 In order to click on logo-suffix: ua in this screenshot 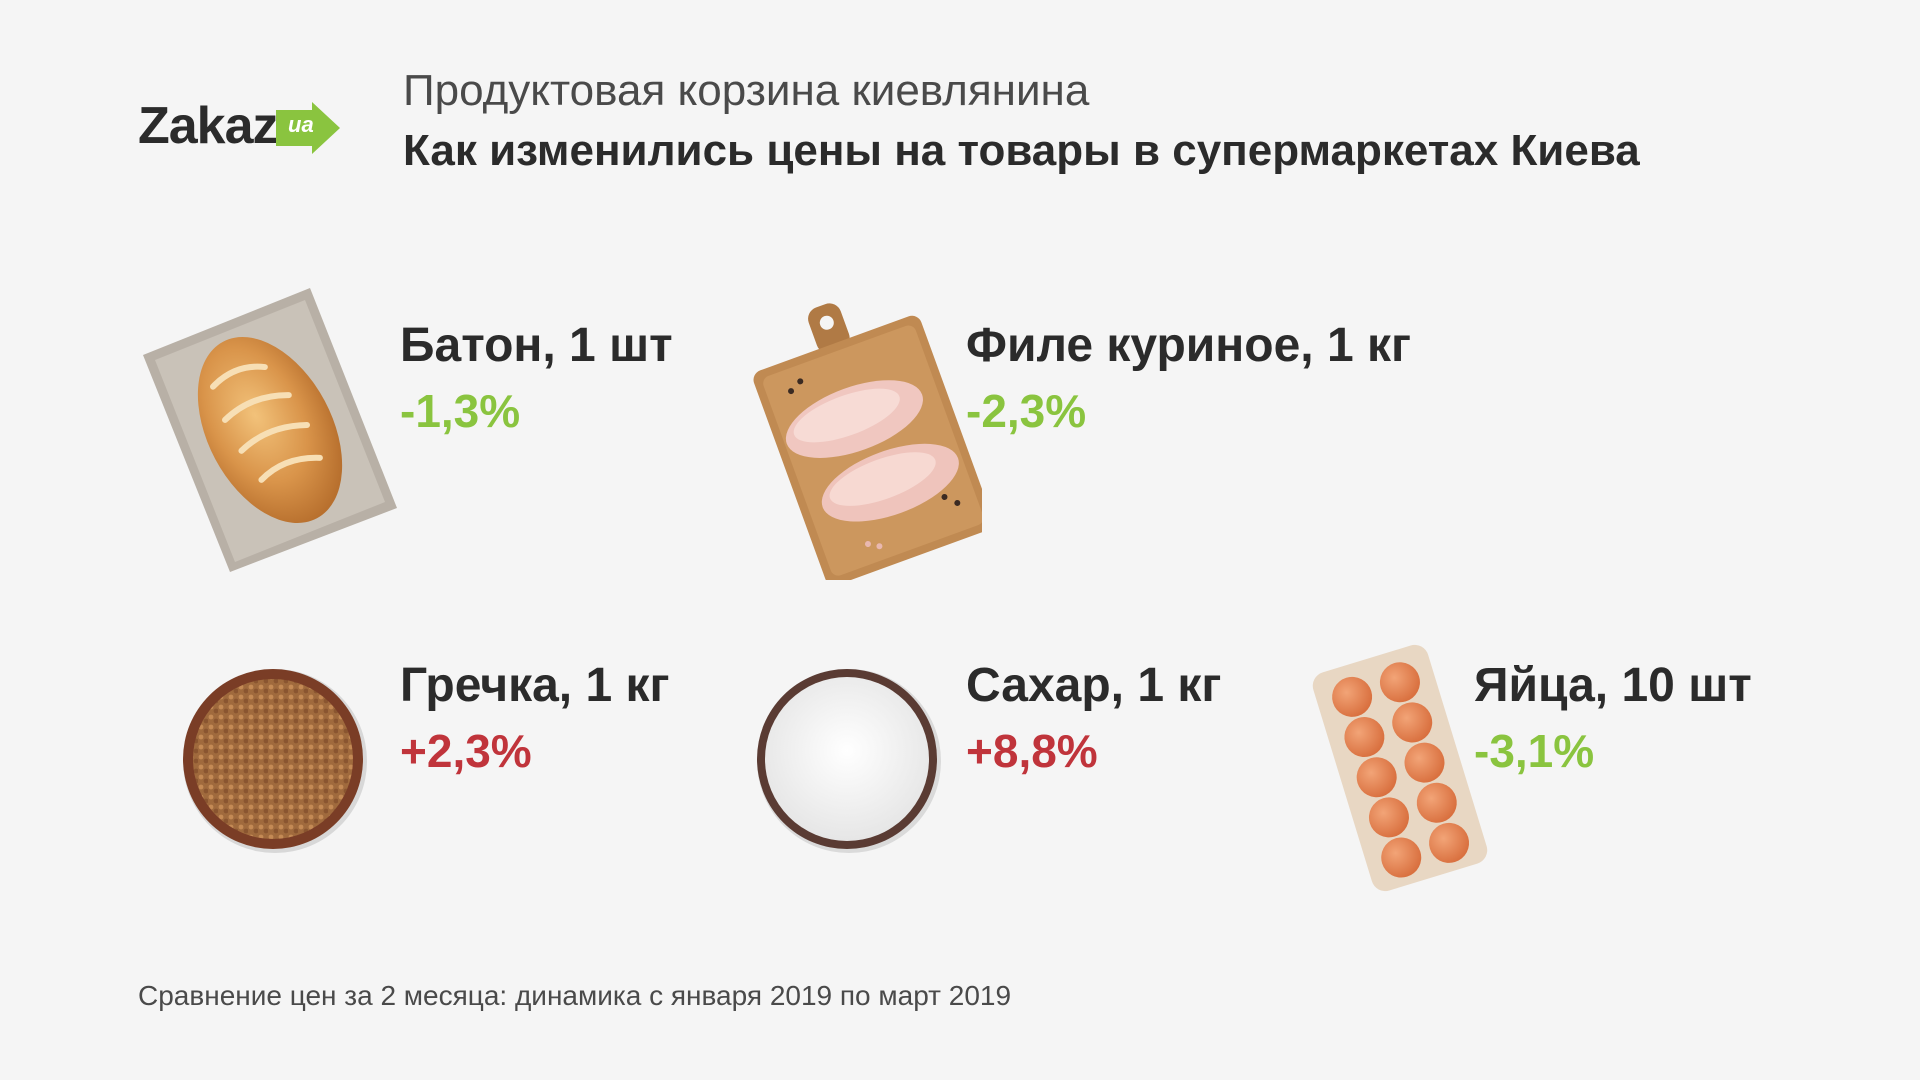, I will do `click(301, 124)`.